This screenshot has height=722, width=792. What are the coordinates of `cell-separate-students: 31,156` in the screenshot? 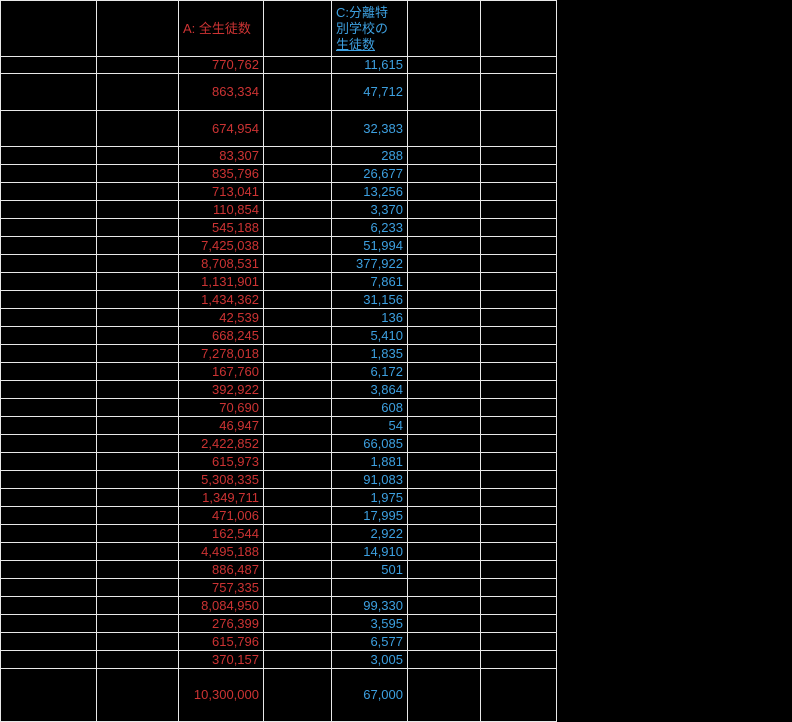 It's located at (369, 299).